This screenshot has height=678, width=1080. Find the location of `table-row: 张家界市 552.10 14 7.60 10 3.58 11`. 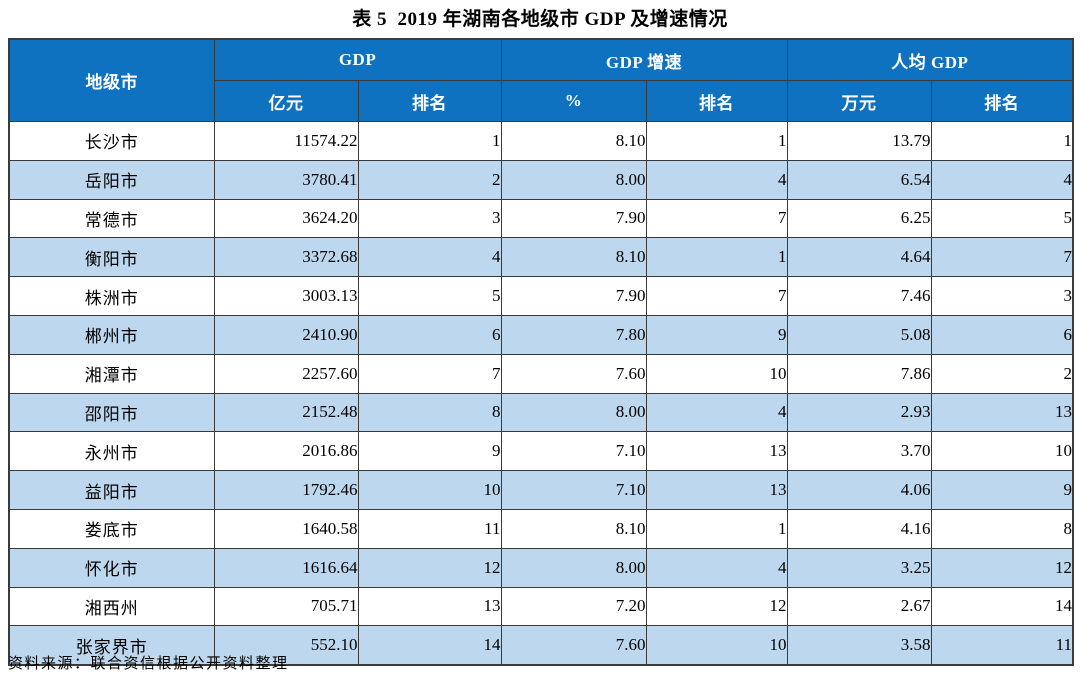

table-row: 张家界市 552.10 14 7.60 10 3.58 11 is located at coordinates (541, 645).